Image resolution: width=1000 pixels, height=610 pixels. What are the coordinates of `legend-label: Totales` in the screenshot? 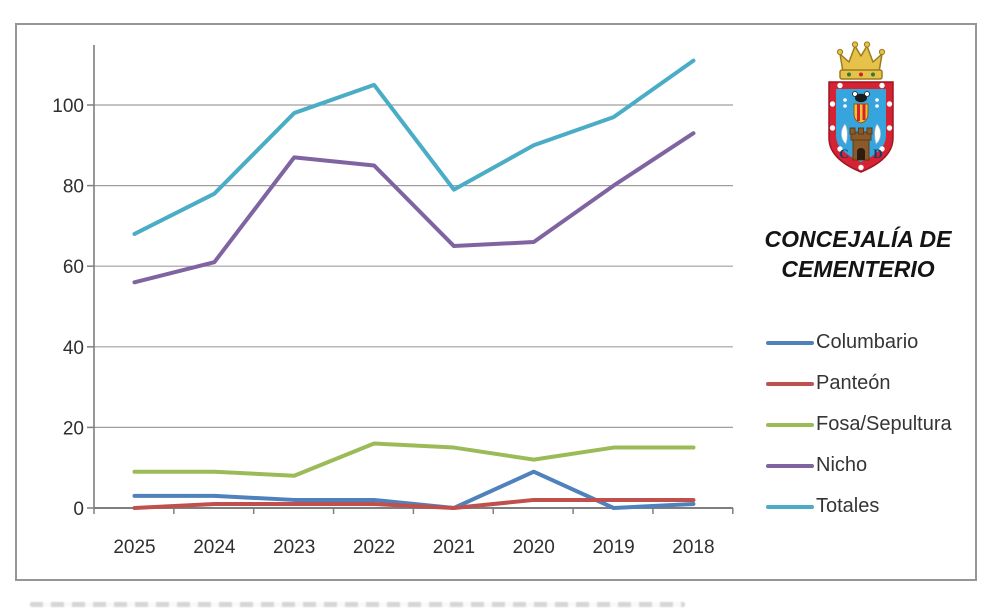 It's located at (848, 506).